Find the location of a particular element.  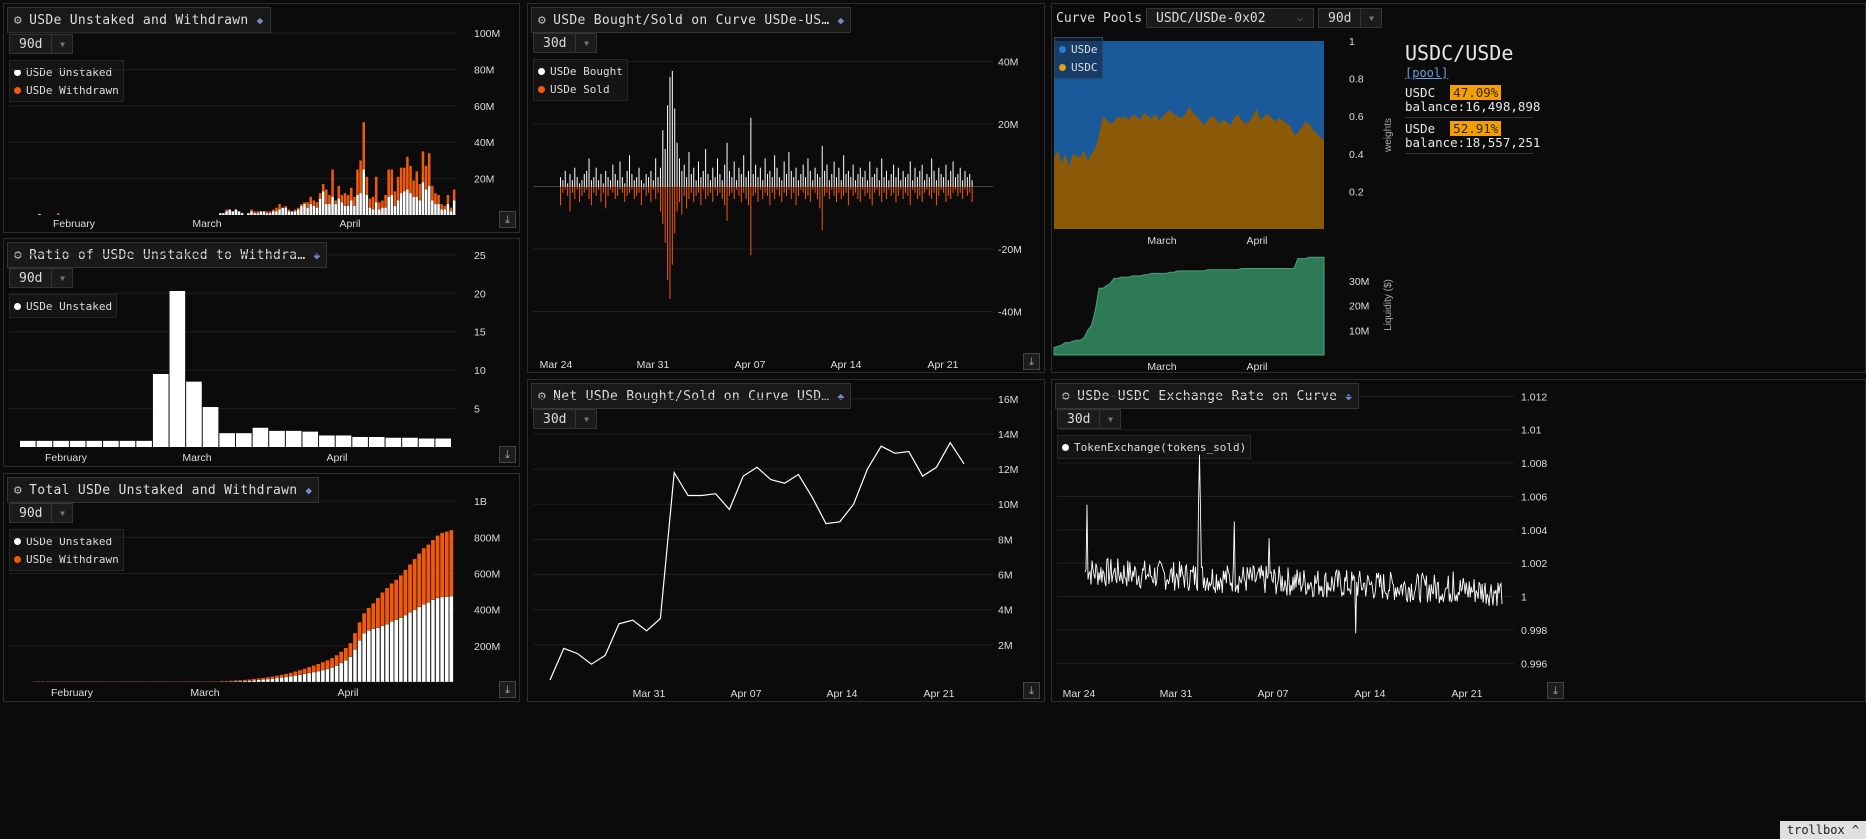

legend-item: TokenExchange(tokens_sold) is located at coordinates (1154, 447).